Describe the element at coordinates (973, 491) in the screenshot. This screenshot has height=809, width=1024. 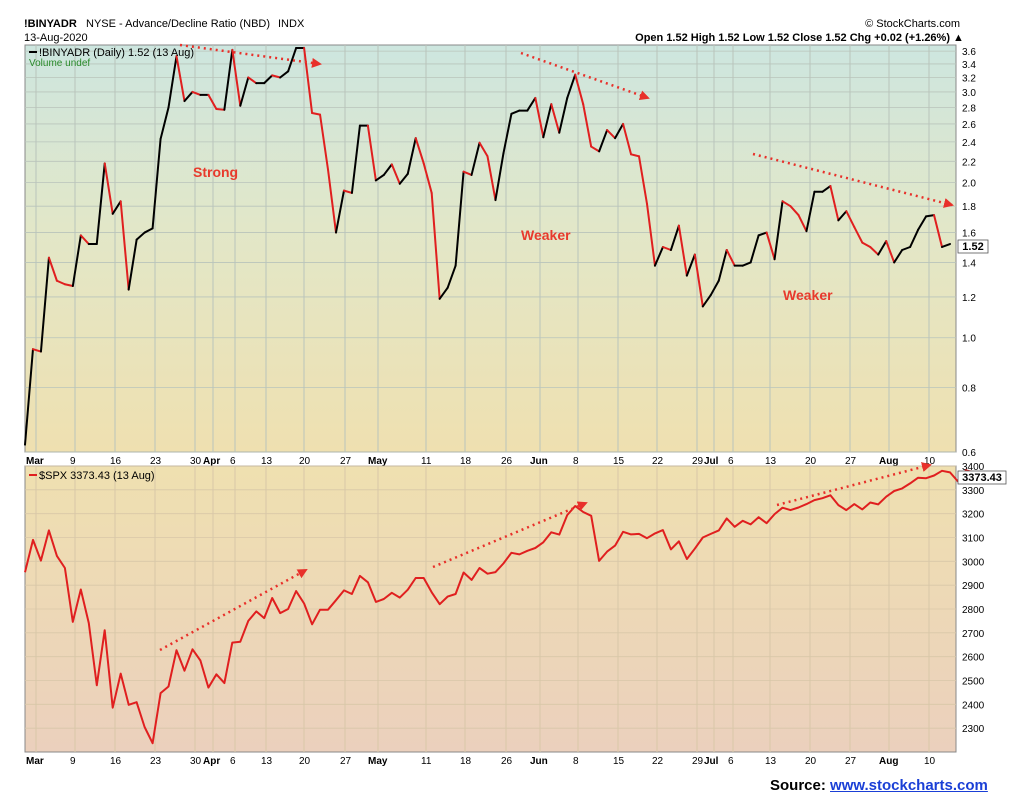
I see `y-tick-label-lower: 3300` at that location.